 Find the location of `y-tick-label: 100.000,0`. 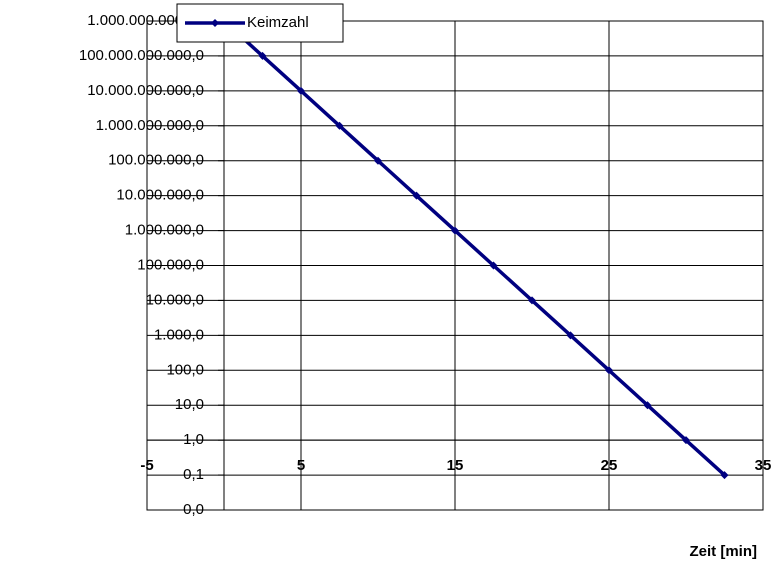

y-tick-label: 100.000,0 is located at coordinates (170, 264).